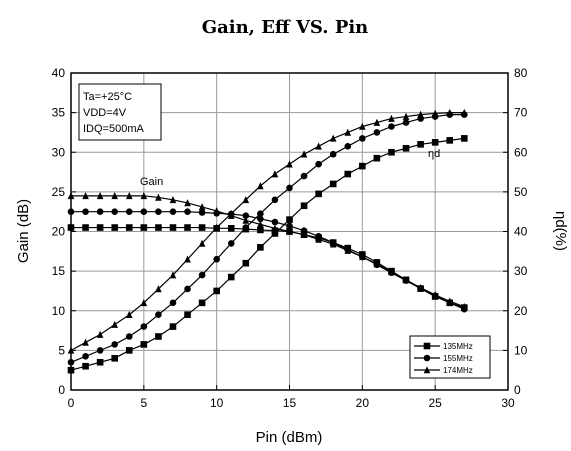 This screenshot has height=451, width=571. What do you see at coordinates (517, 390) in the screenshot?
I see `right-y-tick-label: 0` at bounding box center [517, 390].